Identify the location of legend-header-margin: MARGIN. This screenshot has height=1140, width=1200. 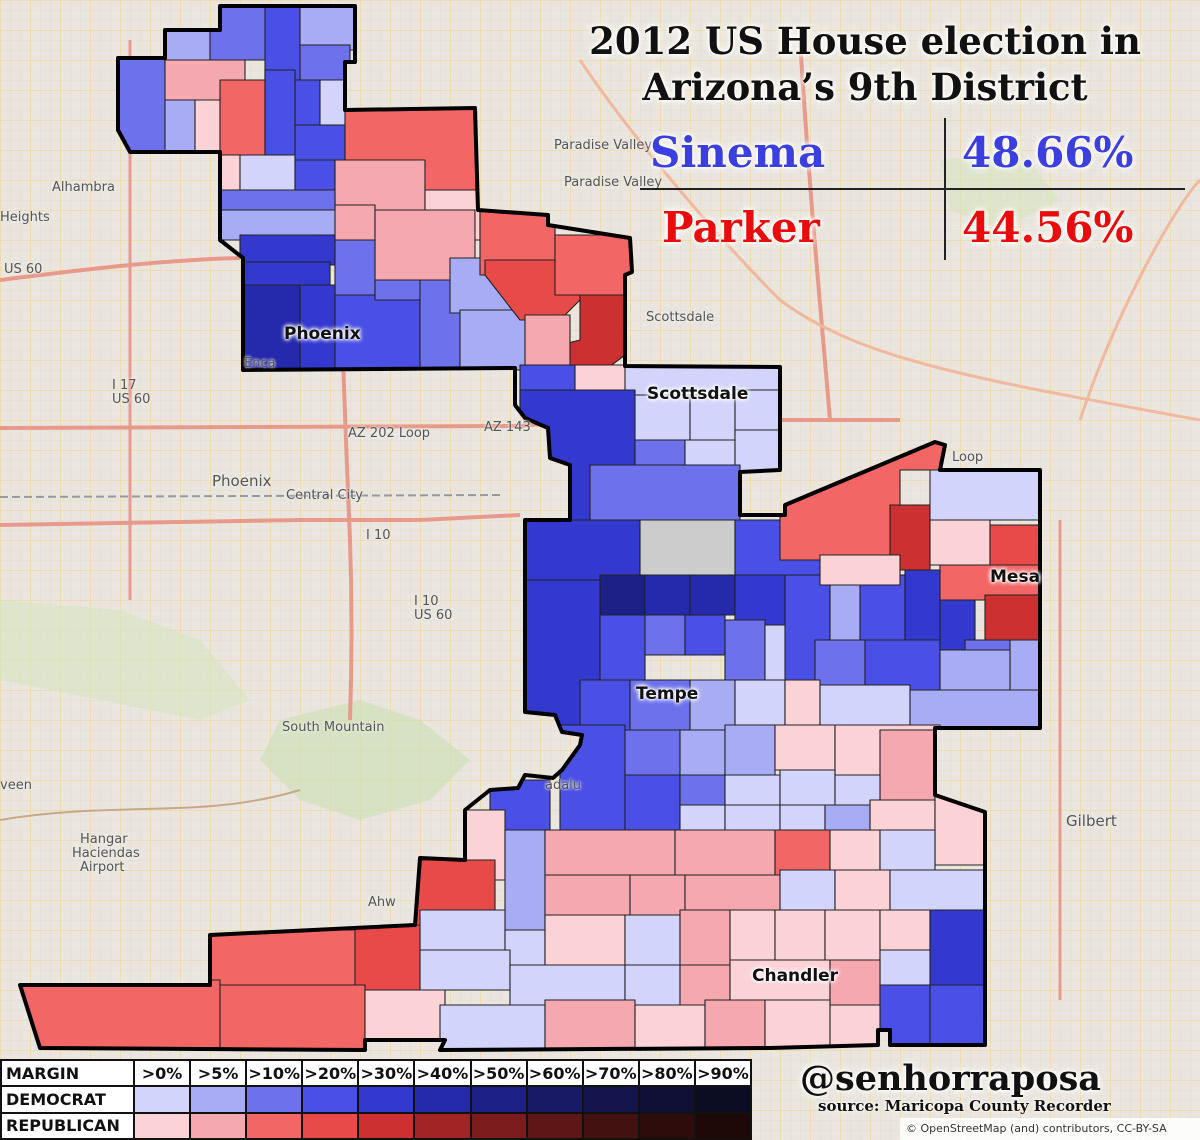
(67, 1073).